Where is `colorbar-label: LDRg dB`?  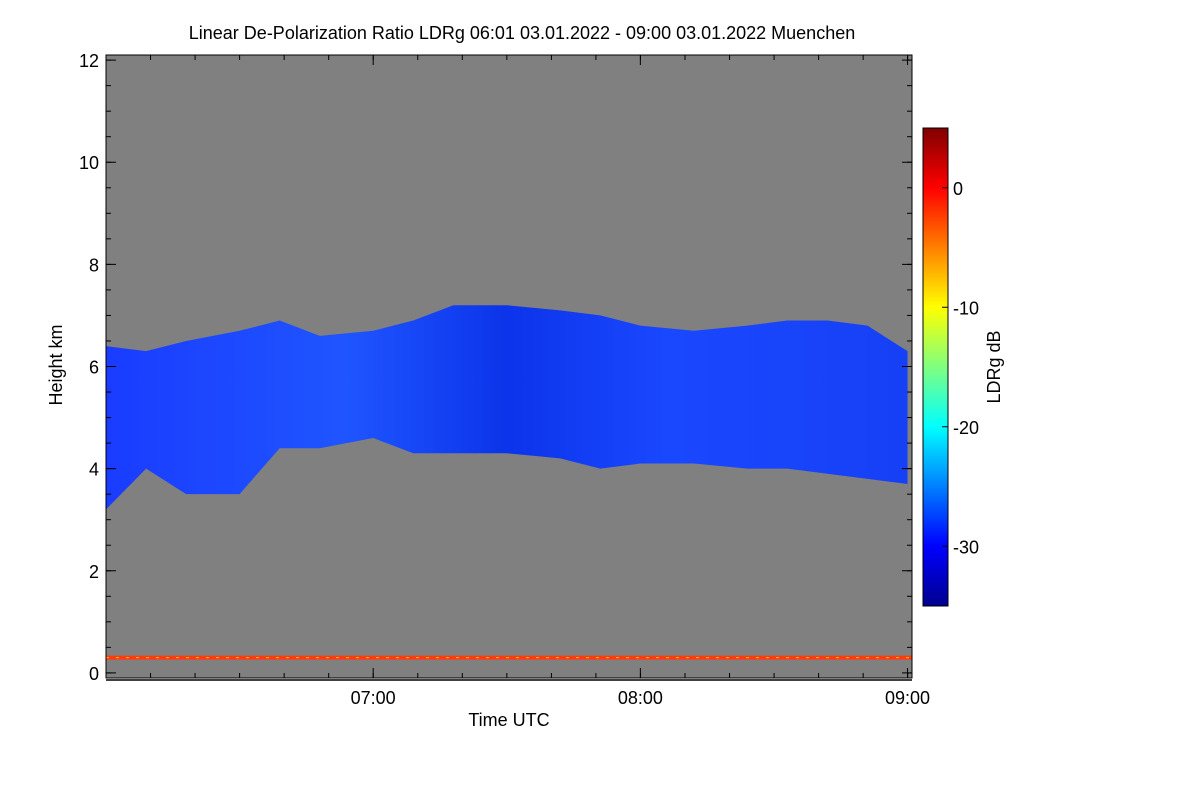
colorbar-label: LDRg dB is located at coordinates (994, 366).